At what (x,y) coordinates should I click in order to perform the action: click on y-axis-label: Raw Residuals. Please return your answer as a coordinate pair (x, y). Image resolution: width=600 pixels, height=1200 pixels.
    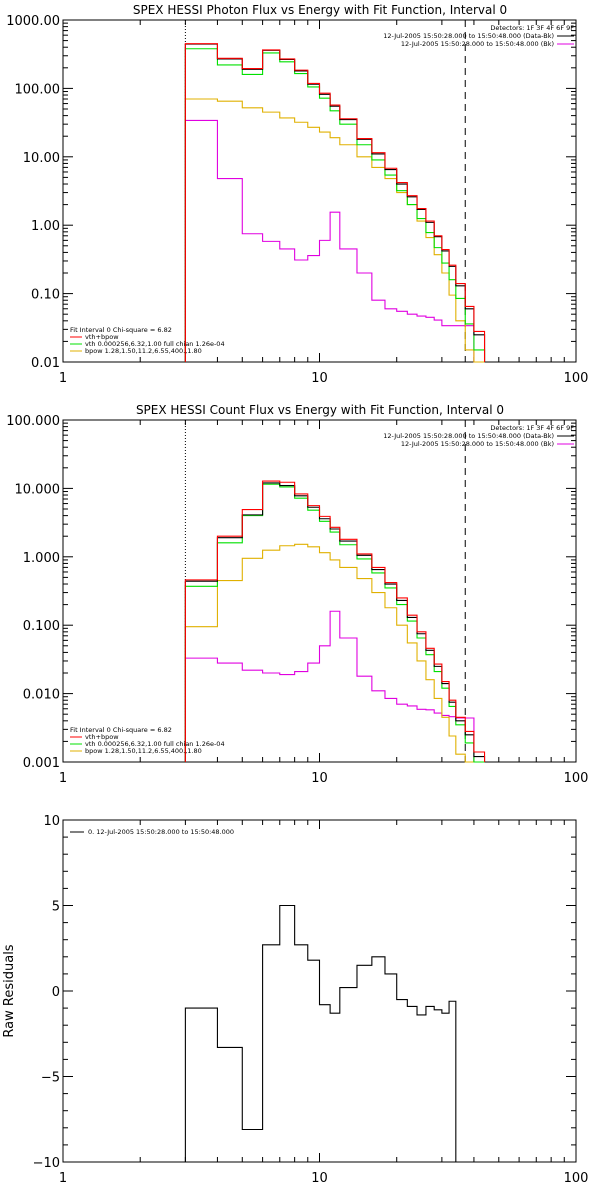
    Looking at the image, I should click on (9, 990).